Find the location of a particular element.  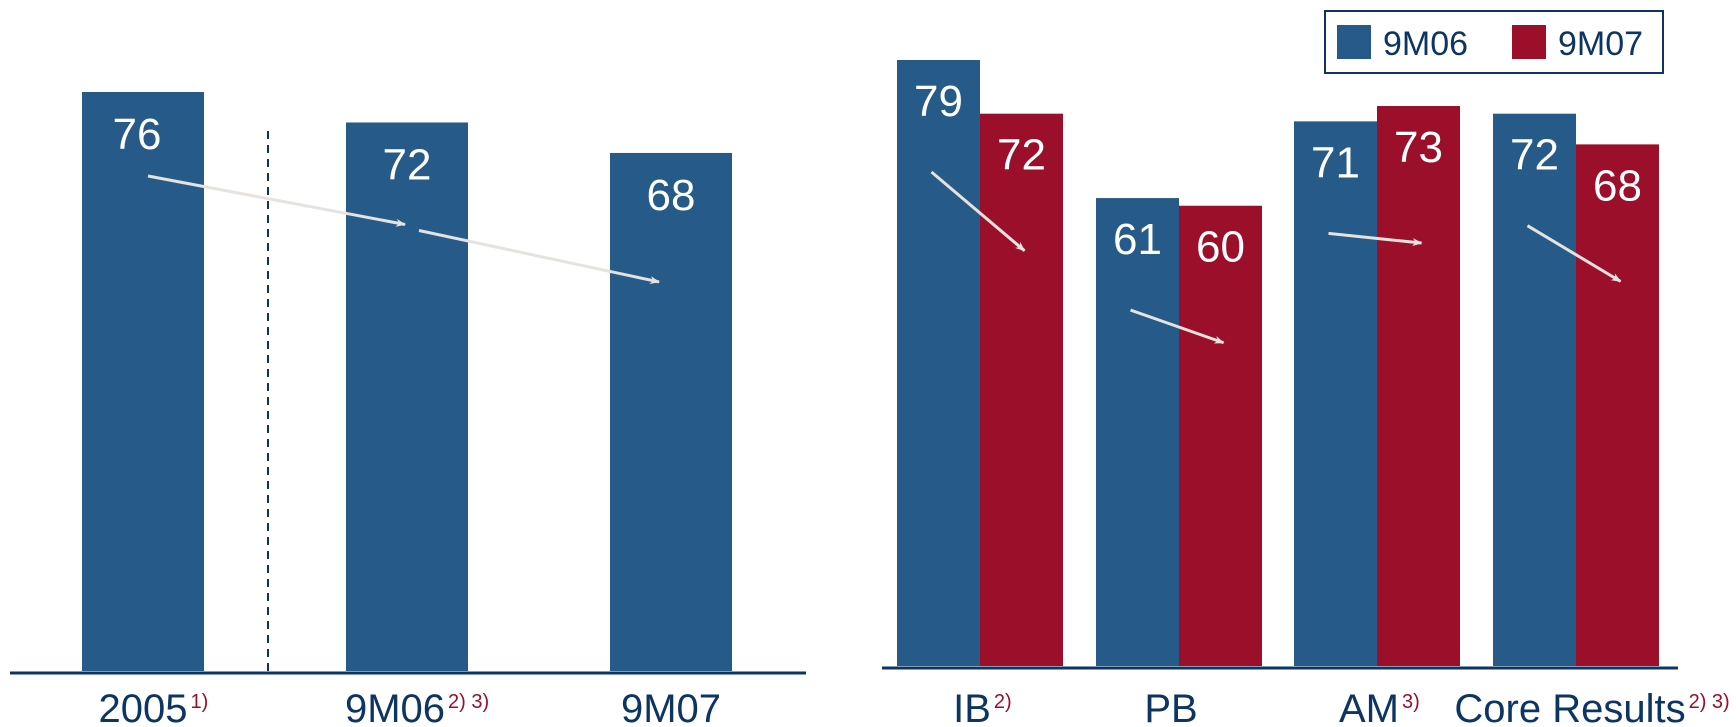

category-label: IB is located at coordinates (972, 707).